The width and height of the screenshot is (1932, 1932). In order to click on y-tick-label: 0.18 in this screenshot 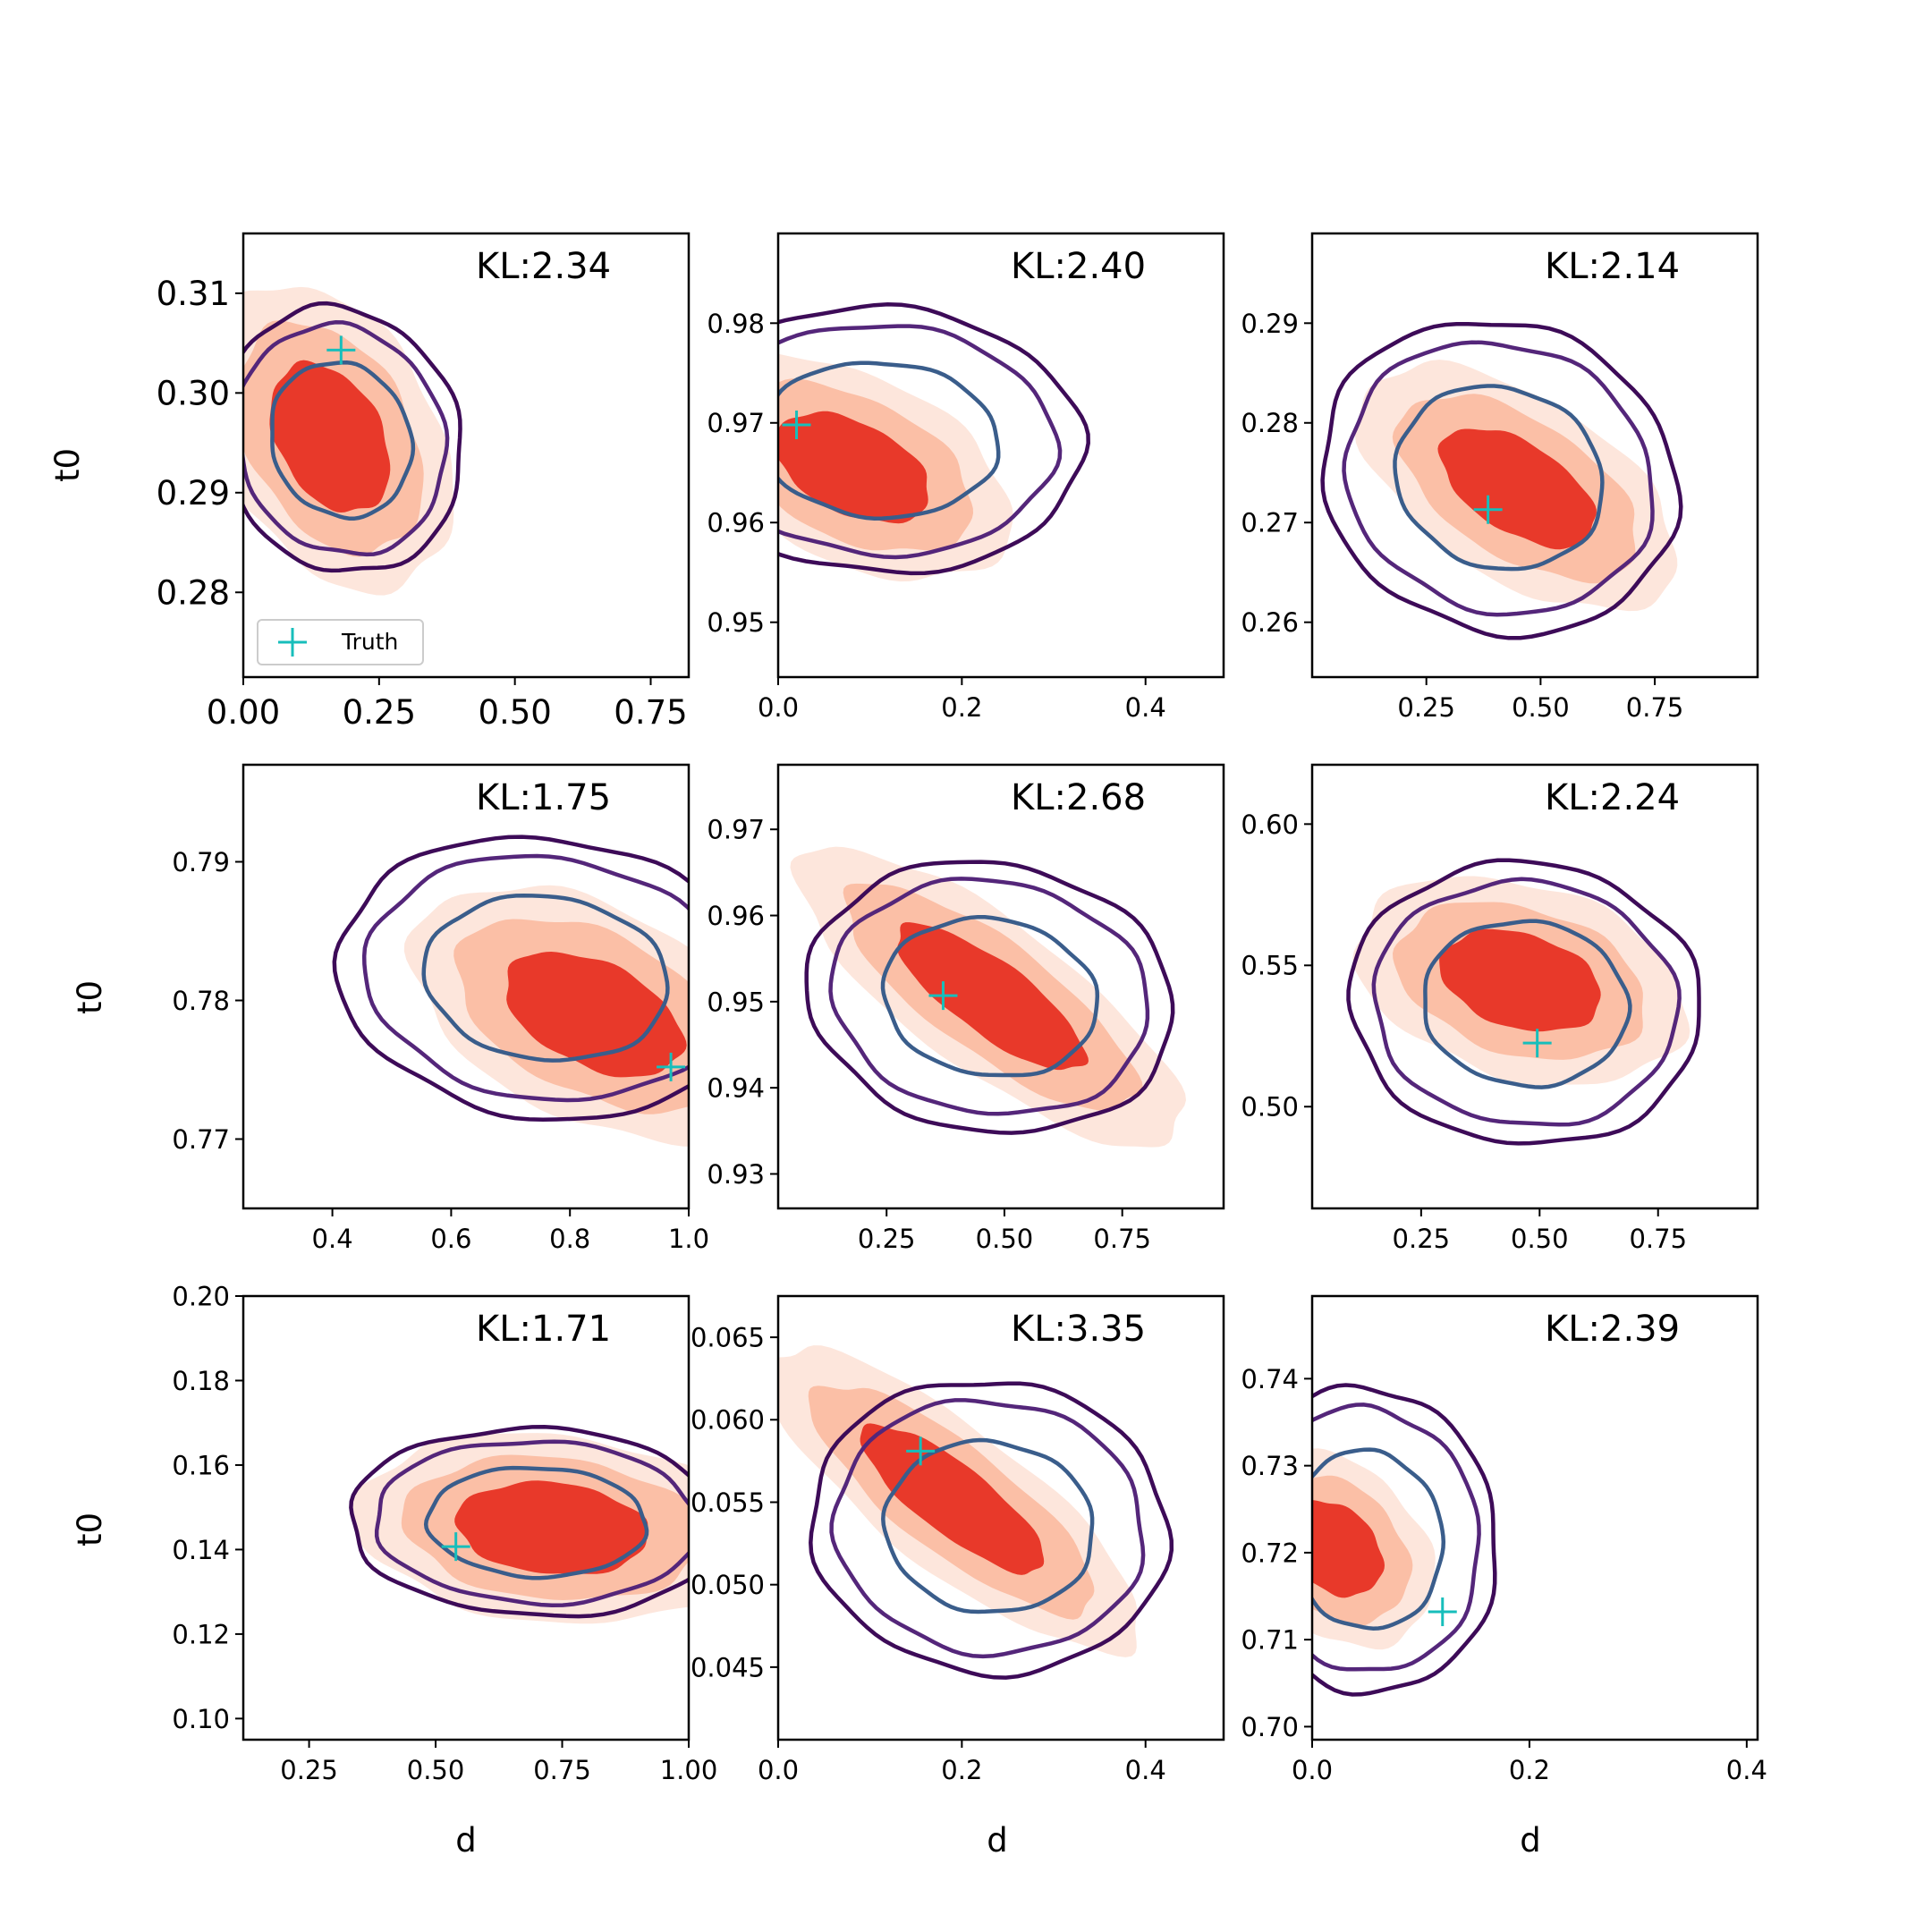, I will do `click(201, 1381)`.